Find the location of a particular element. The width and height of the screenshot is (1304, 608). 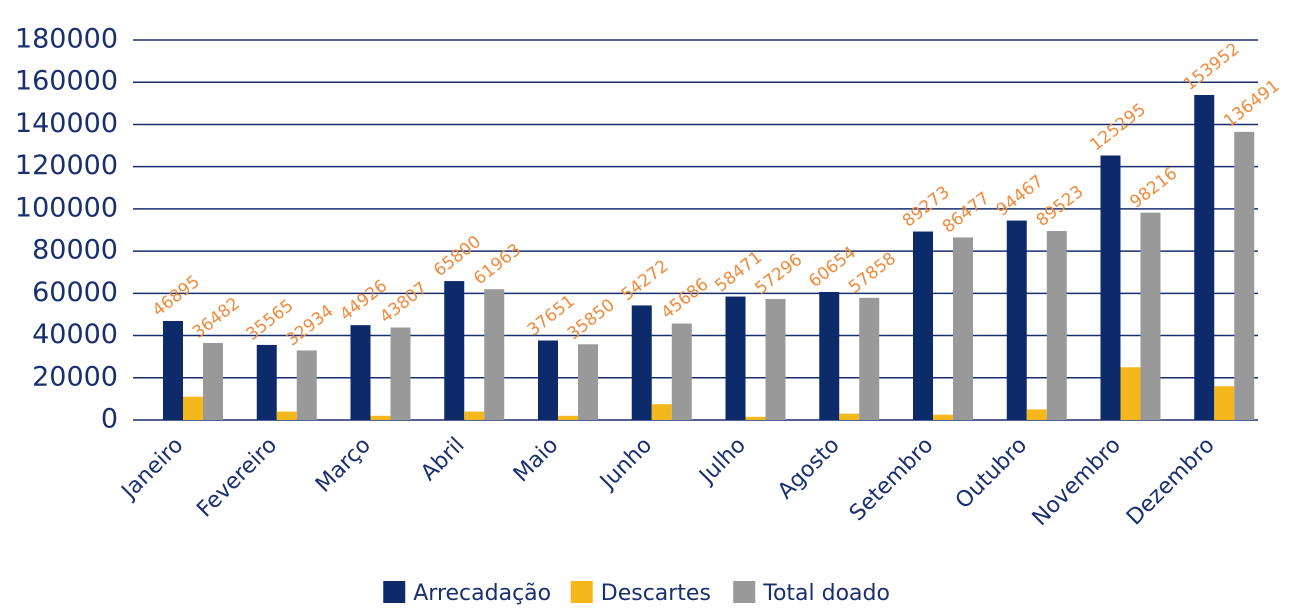

value-label: 45686 is located at coordinates (685, 298).